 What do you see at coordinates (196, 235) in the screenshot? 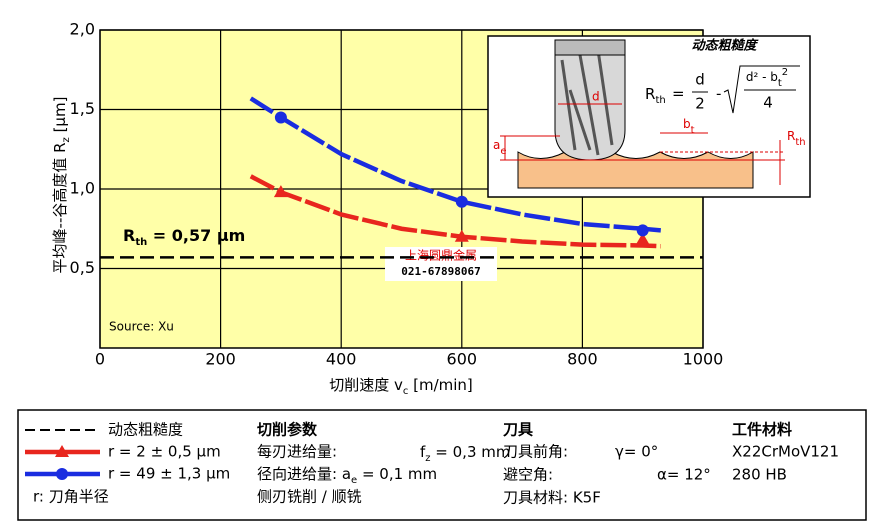
I see `ref-rest: = 0,57 µm` at bounding box center [196, 235].